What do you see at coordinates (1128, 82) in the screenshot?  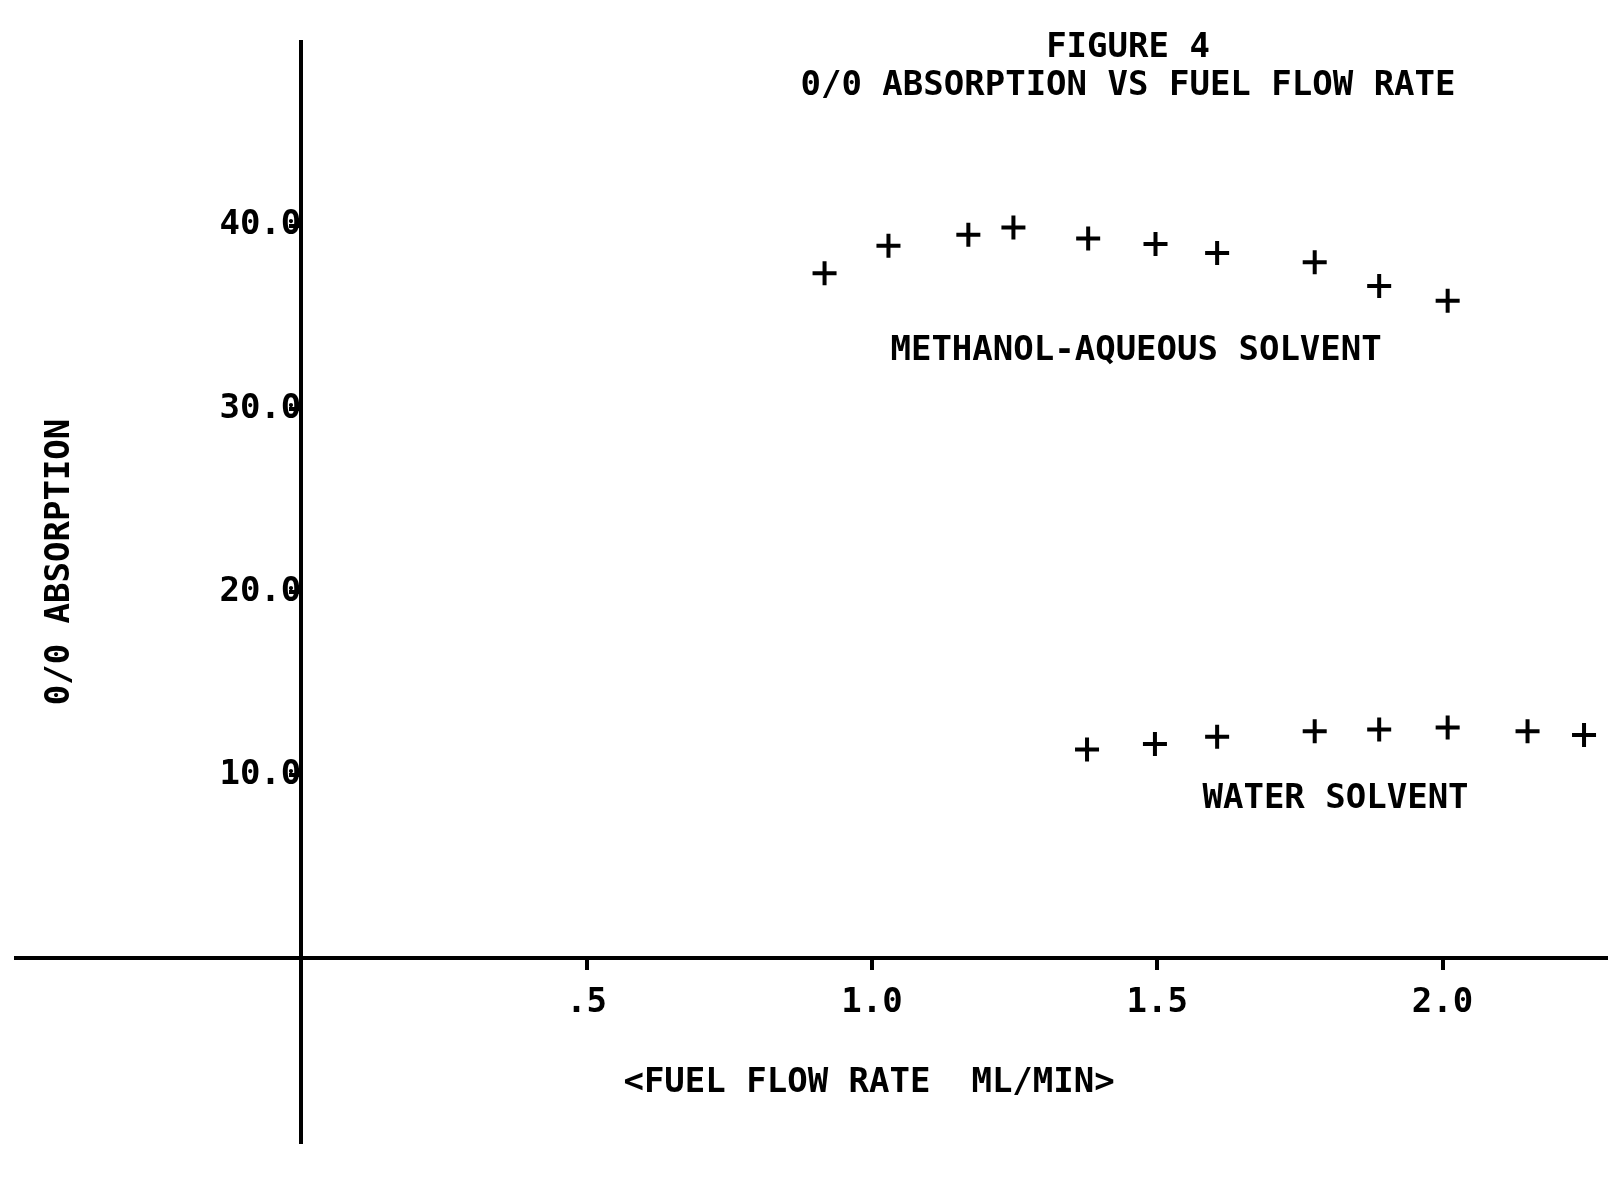 I see `text: 0/0 ABSORPTION VS FUEL FLOW RATE` at bounding box center [1128, 82].